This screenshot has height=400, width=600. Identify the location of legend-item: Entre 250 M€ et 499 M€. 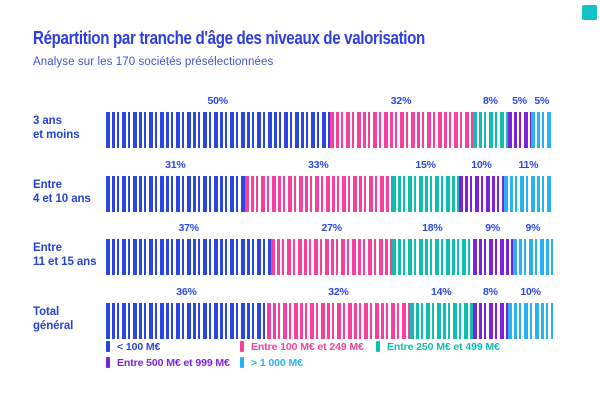
(464, 346).